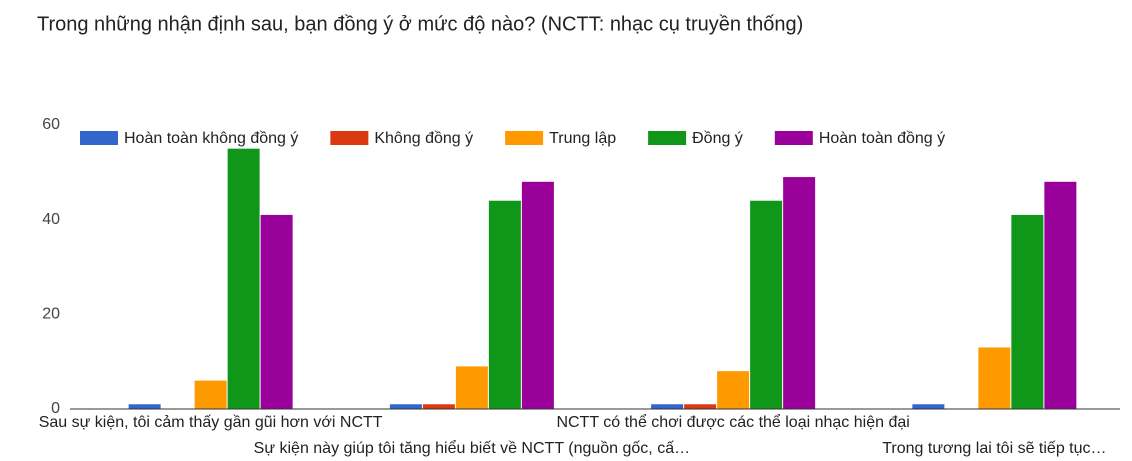  I want to click on legend-label: Trung lập, so click(582, 138).